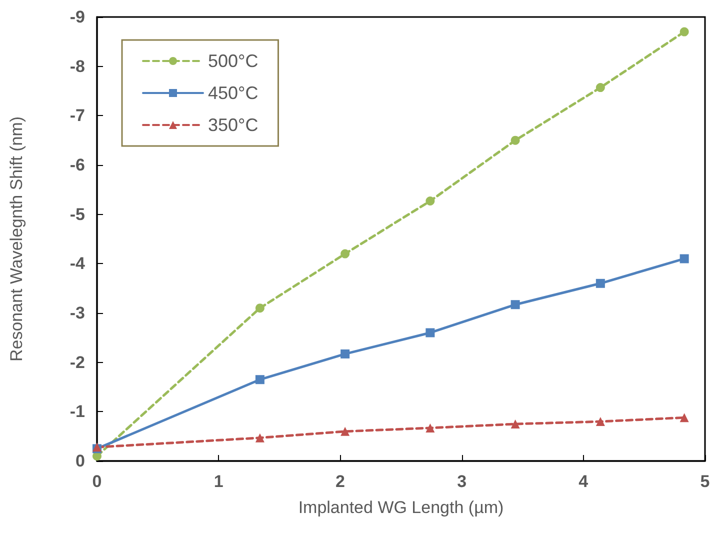 The height and width of the screenshot is (544, 713). What do you see at coordinates (77, 214) in the screenshot?
I see `y-tick-label: -5` at bounding box center [77, 214].